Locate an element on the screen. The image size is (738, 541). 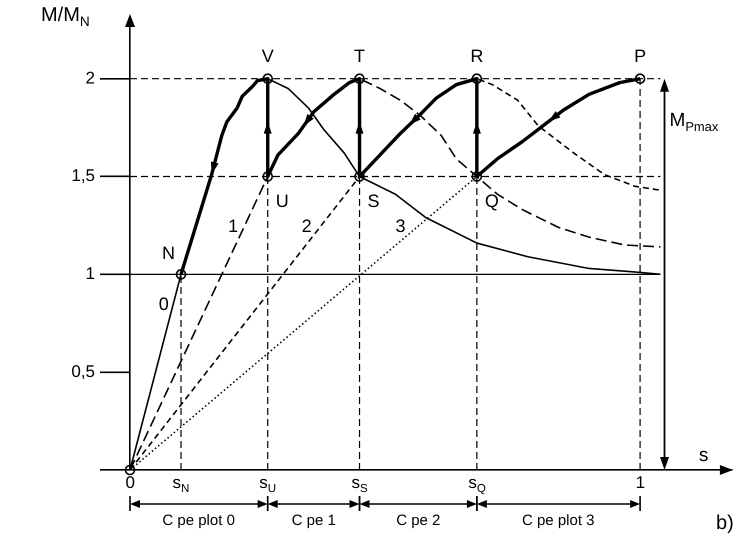
annotation: P is located at coordinates (640, 56).